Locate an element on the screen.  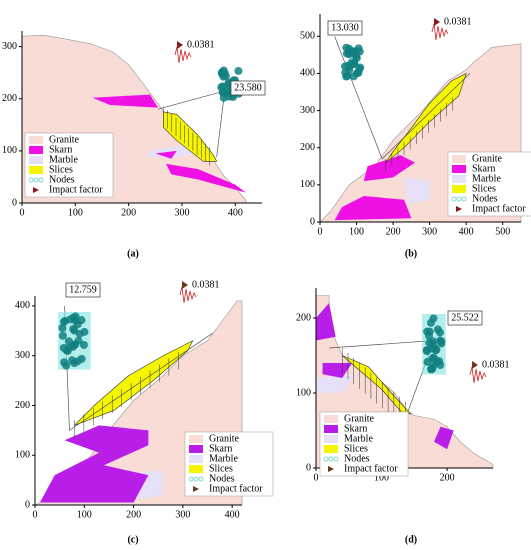
y-tick-label: 500 is located at coordinates (307, 36).